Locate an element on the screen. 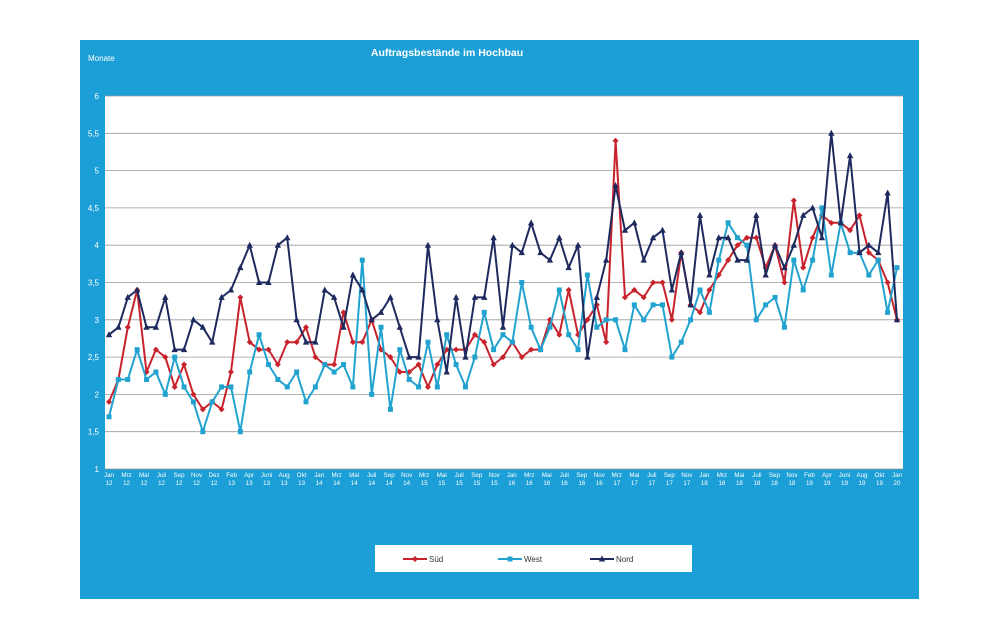  legend-label: West is located at coordinates (533, 559).